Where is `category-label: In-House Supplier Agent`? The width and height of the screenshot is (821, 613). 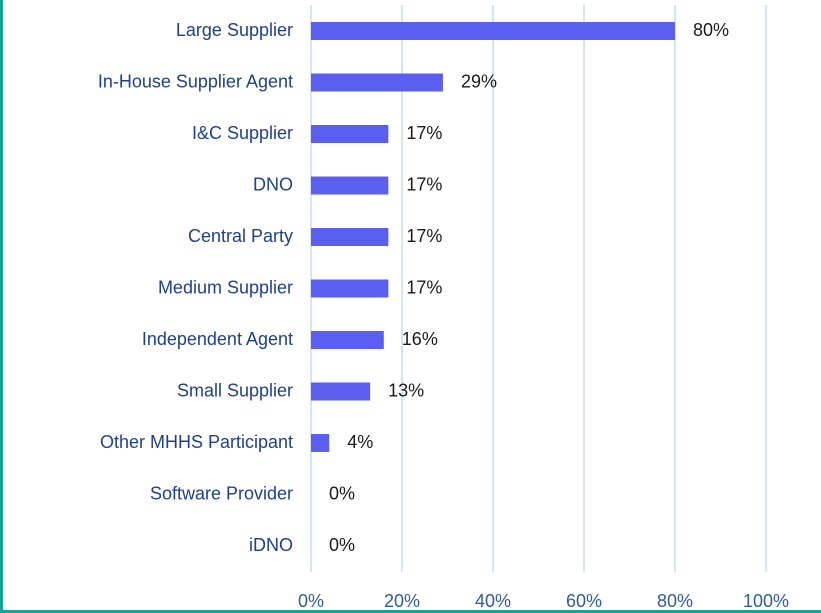
category-label: In-House Supplier Agent is located at coordinates (195, 81).